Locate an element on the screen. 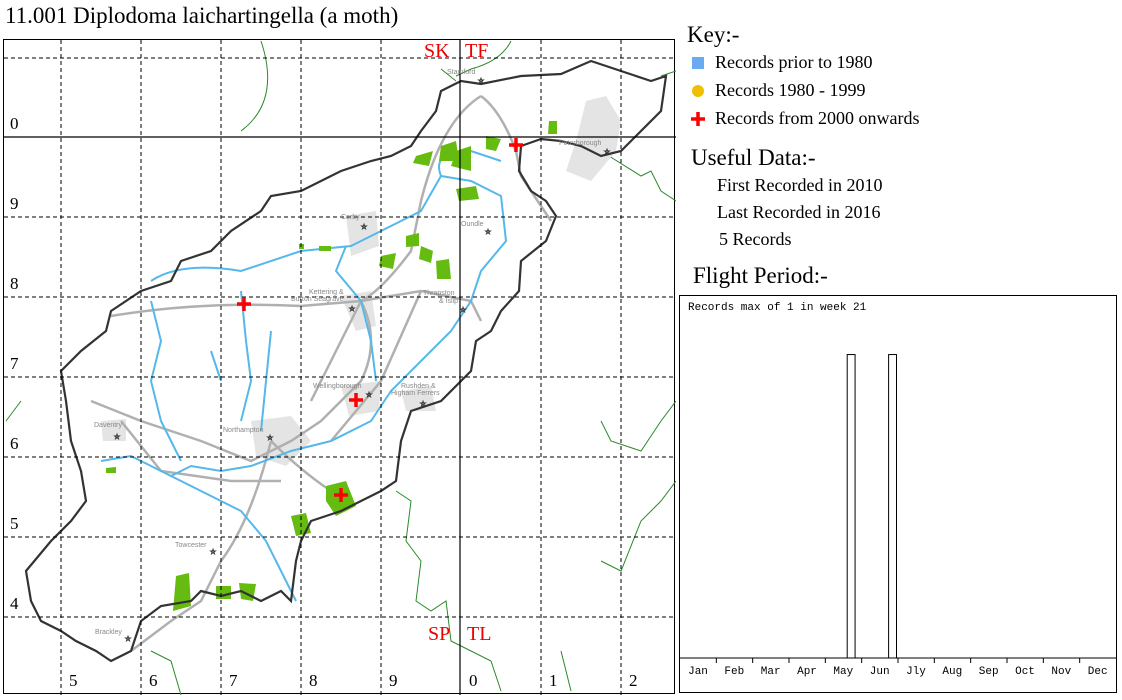  square-marker-icon is located at coordinates (698, 63).